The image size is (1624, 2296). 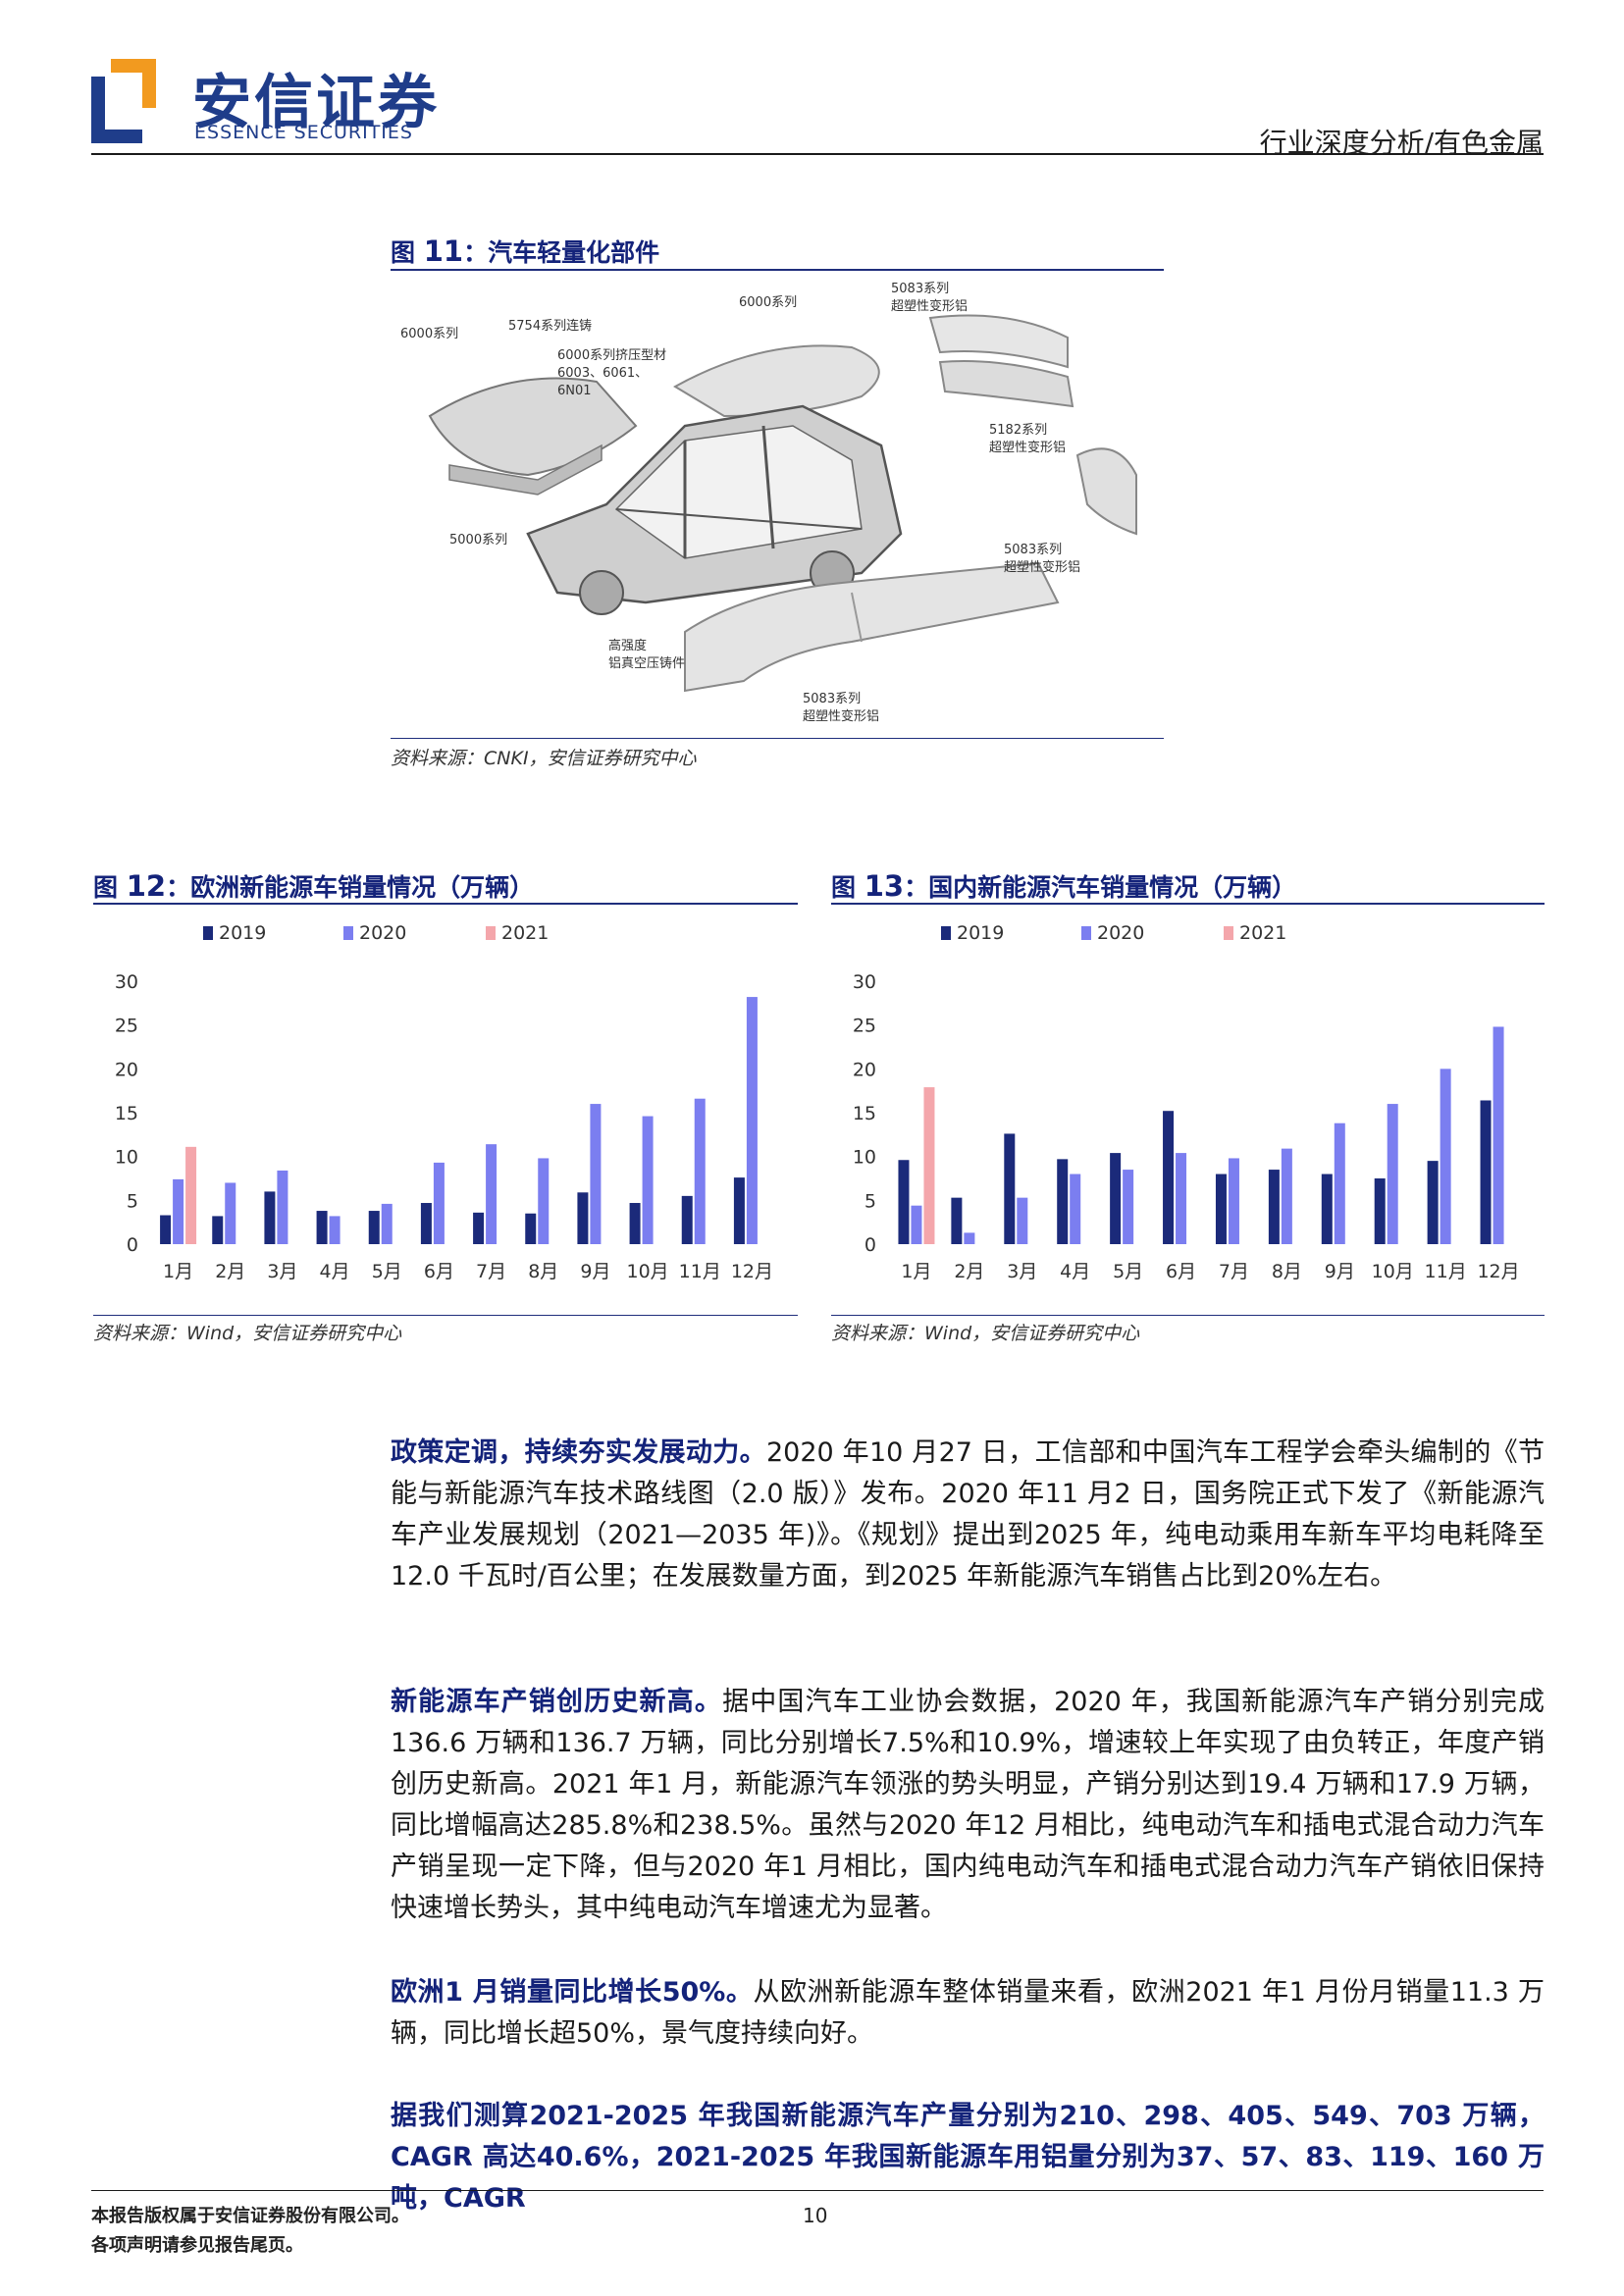 What do you see at coordinates (1120, 933) in the screenshot?
I see `legend-label-2020: 2020` at bounding box center [1120, 933].